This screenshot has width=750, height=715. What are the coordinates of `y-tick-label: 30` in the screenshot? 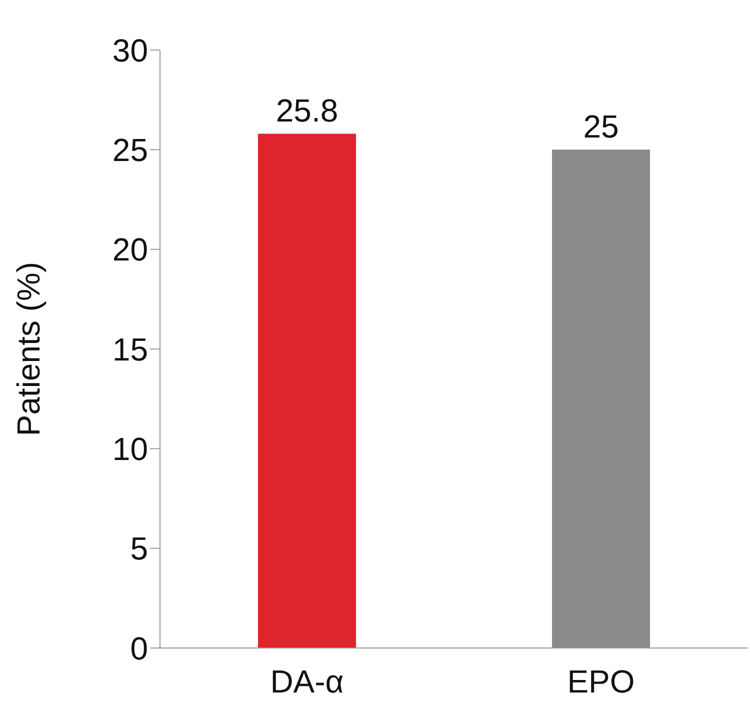 It's located at (130, 50).